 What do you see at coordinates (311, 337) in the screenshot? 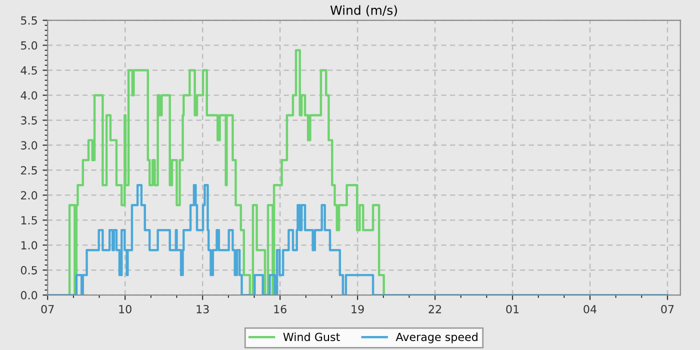
I see `legend-label: Wind Gust` at bounding box center [311, 337].